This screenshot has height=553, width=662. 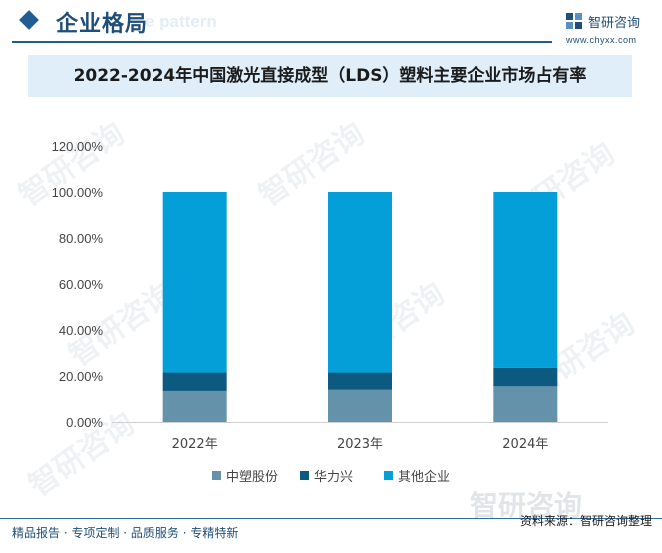 I want to click on page-header: e pattern 企业格局 智研咨询 www.chyxx.com, so click(x=331, y=24).